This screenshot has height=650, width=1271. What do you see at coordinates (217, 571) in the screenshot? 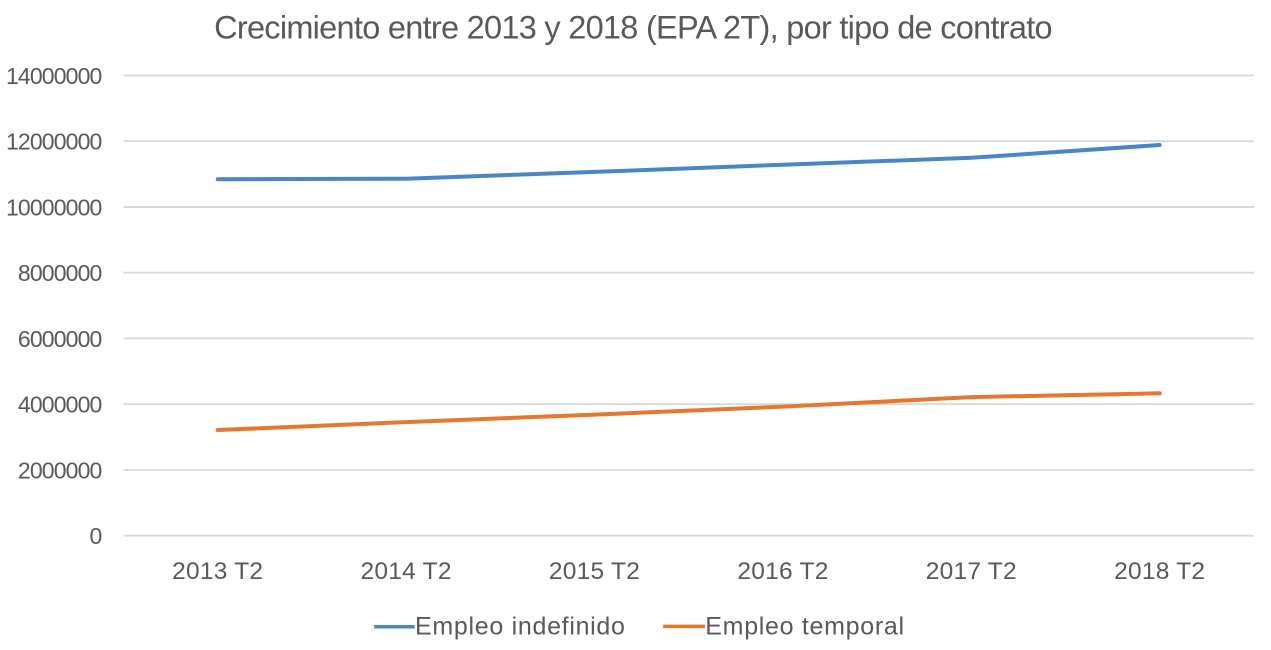
I see `svg-text: 2013 T2` at bounding box center [217, 571].